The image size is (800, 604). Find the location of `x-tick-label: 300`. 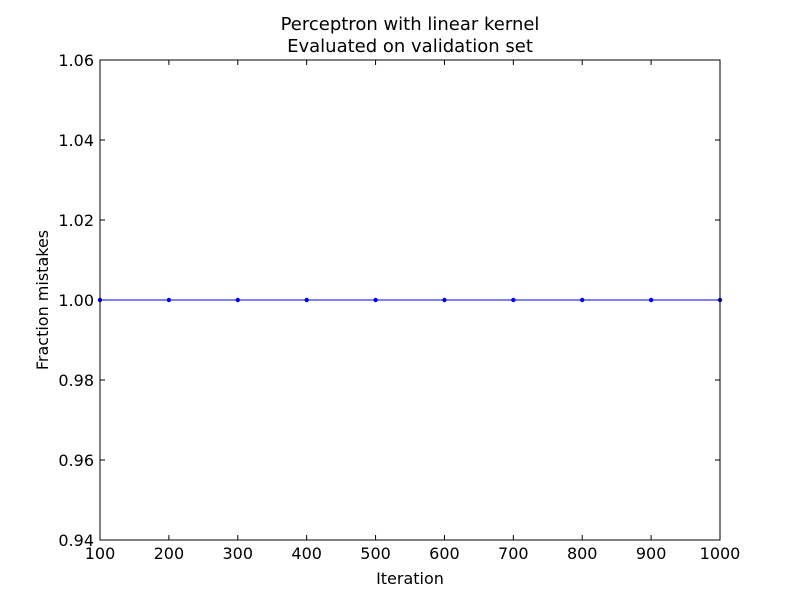

x-tick-label: 300 is located at coordinates (238, 553).